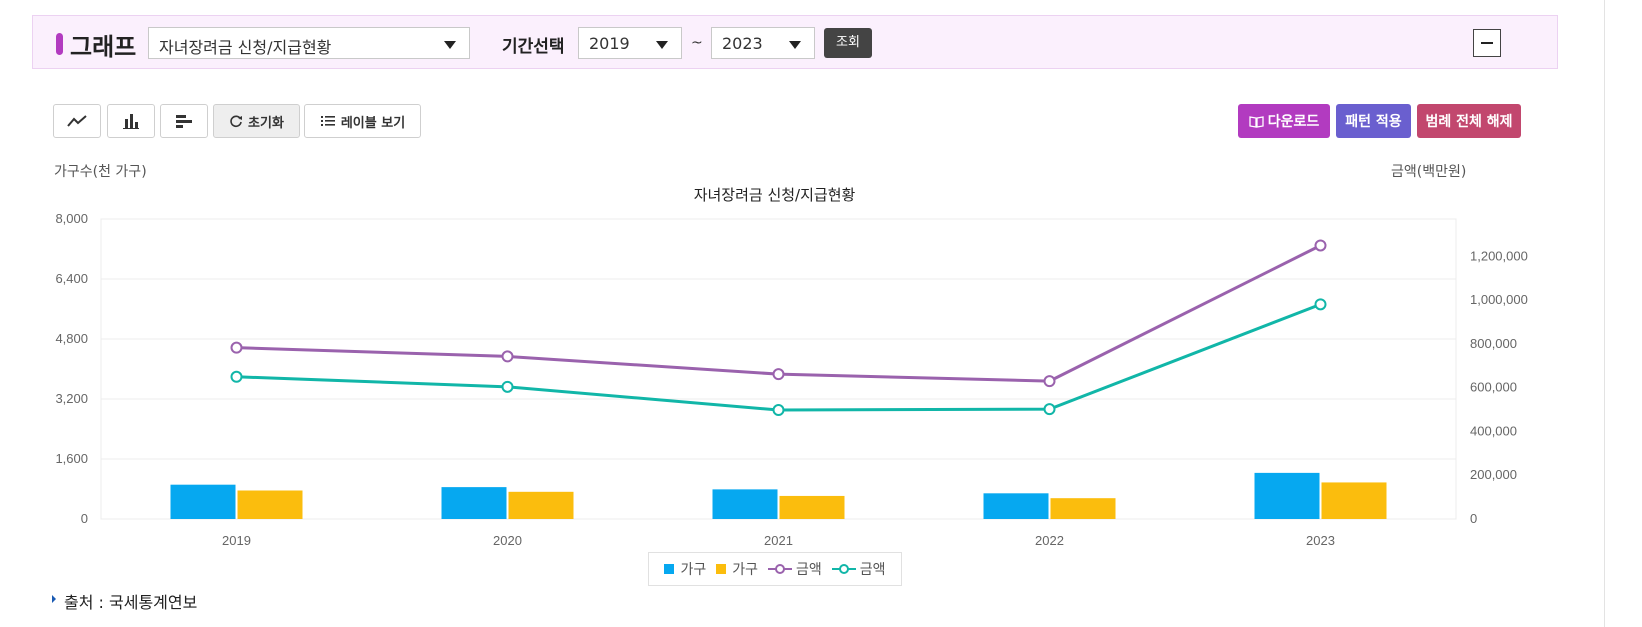 Image resolution: width=1642 pixels, height=627 pixels. What do you see at coordinates (1293, 122) in the screenshot?
I see `download-label: 다운로드` at bounding box center [1293, 122].